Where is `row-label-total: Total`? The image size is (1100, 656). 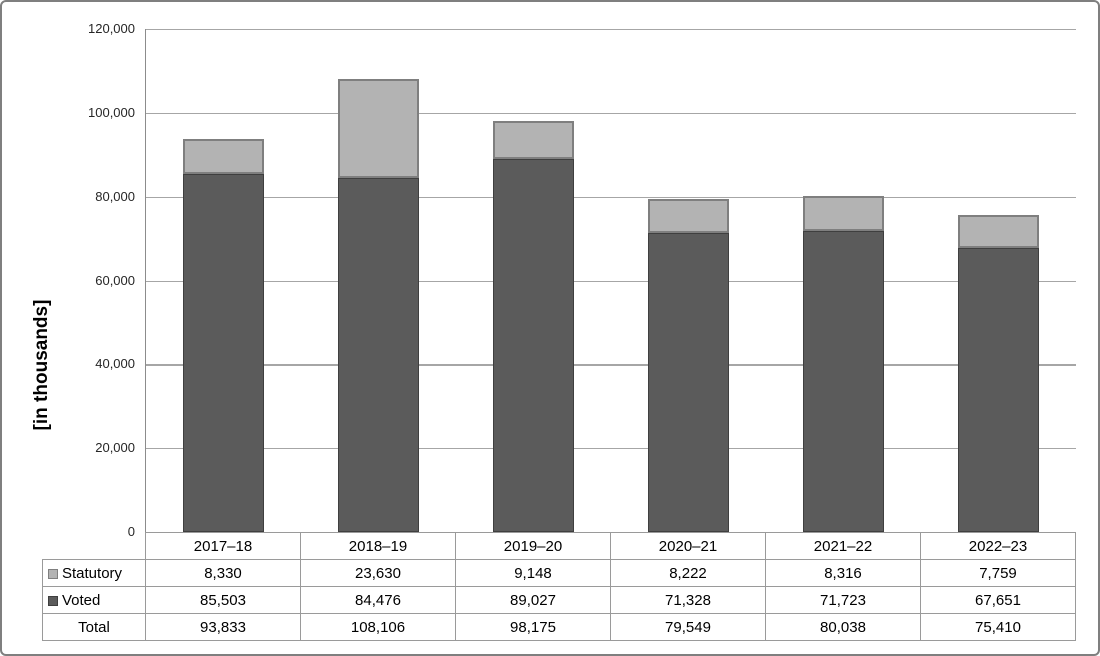 row-label-total: Total is located at coordinates (94, 627).